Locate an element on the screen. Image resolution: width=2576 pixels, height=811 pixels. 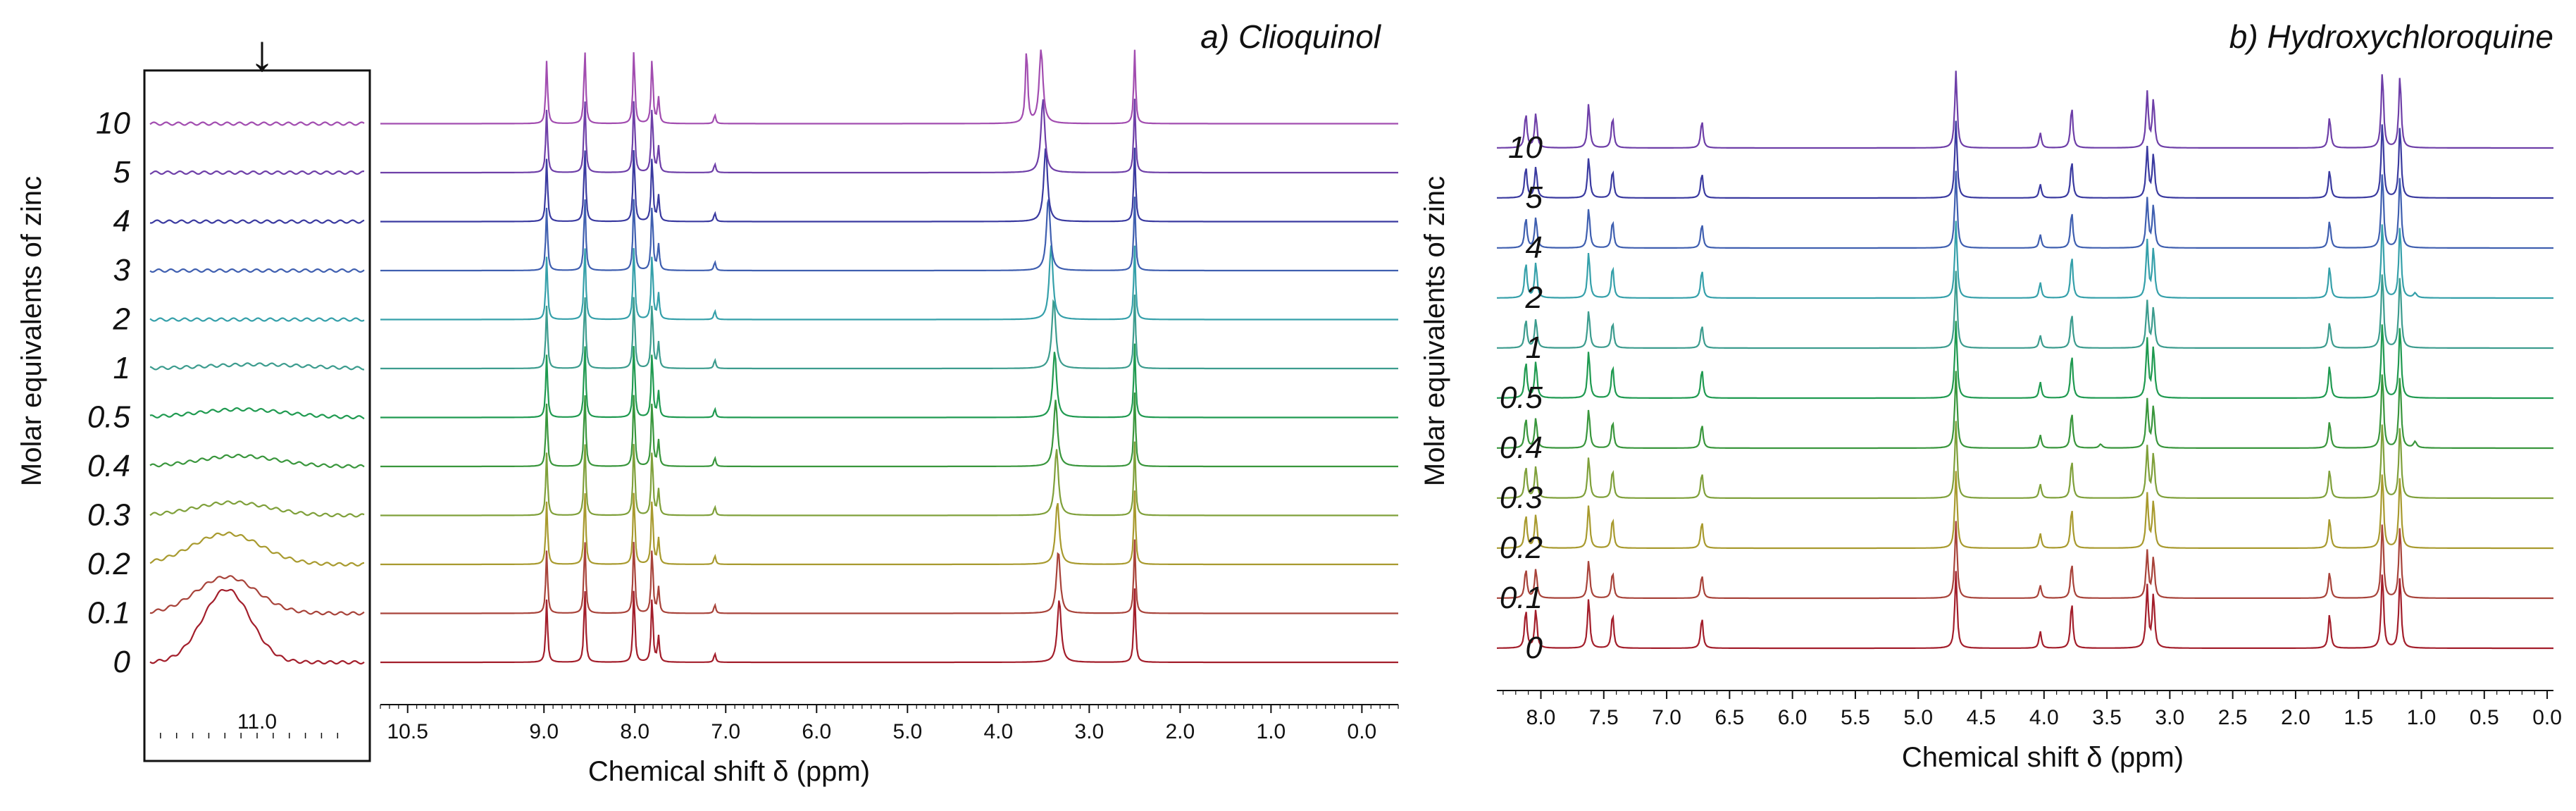
axis-a-tick-label: 2.0 is located at coordinates (1180, 731).